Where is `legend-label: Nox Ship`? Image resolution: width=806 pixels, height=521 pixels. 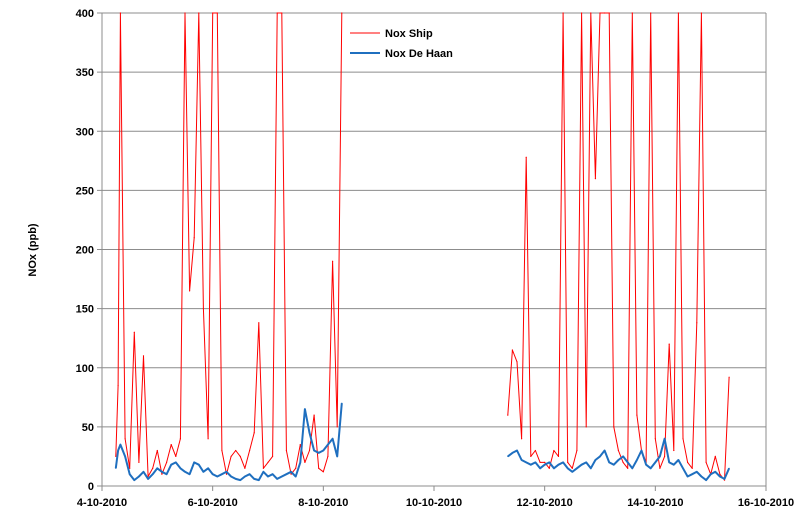
legend-label: Nox Ship is located at coordinates (409, 34).